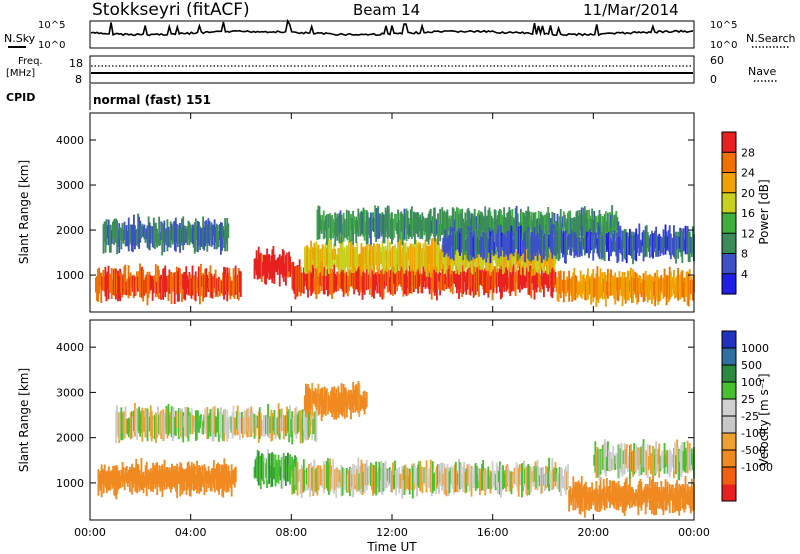 This screenshot has width=800, height=554. What do you see at coordinates (20, 73) in the screenshot?
I see `freq-label-line2: [MHz]` at bounding box center [20, 73].